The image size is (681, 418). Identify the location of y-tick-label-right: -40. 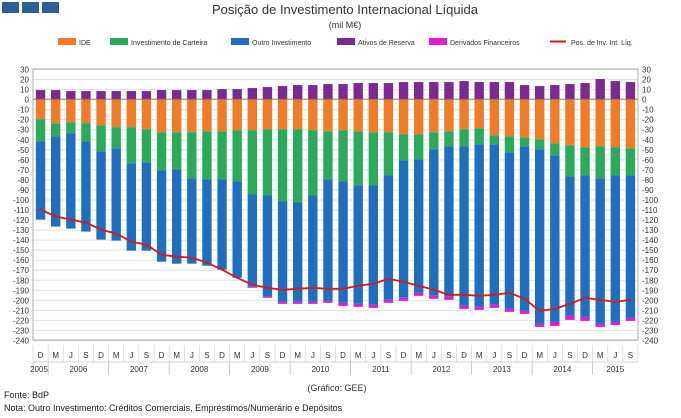
(648, 140).